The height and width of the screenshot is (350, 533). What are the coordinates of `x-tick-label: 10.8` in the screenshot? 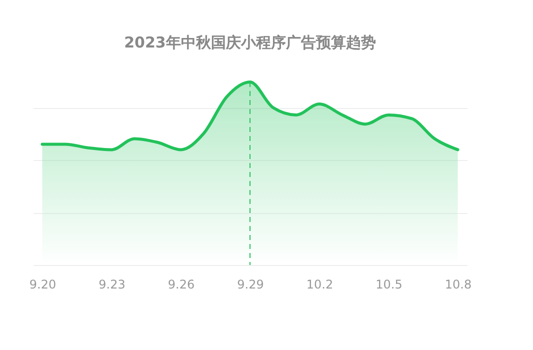 It's located at (458, 285).